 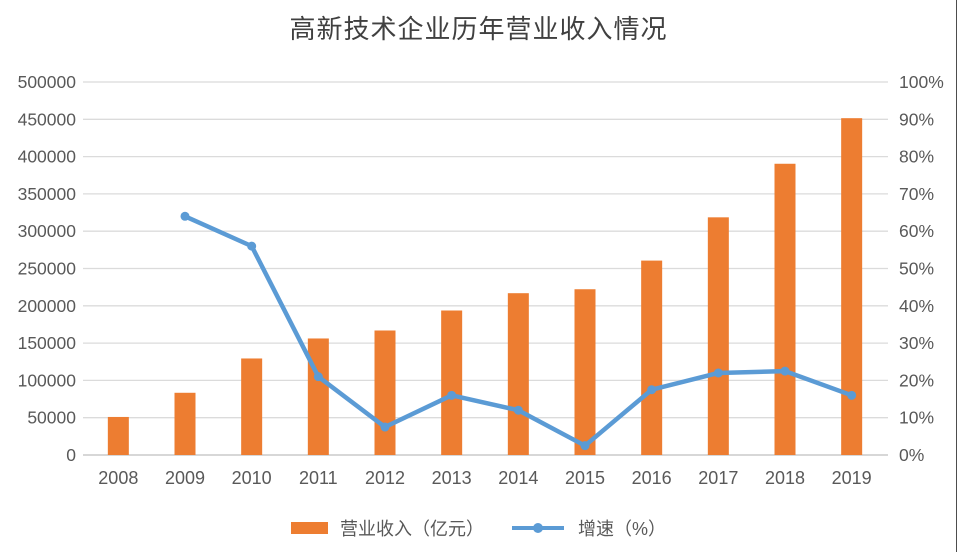 I want to click on right-axis-tick-label: 10%, so click(x=916, y=418).